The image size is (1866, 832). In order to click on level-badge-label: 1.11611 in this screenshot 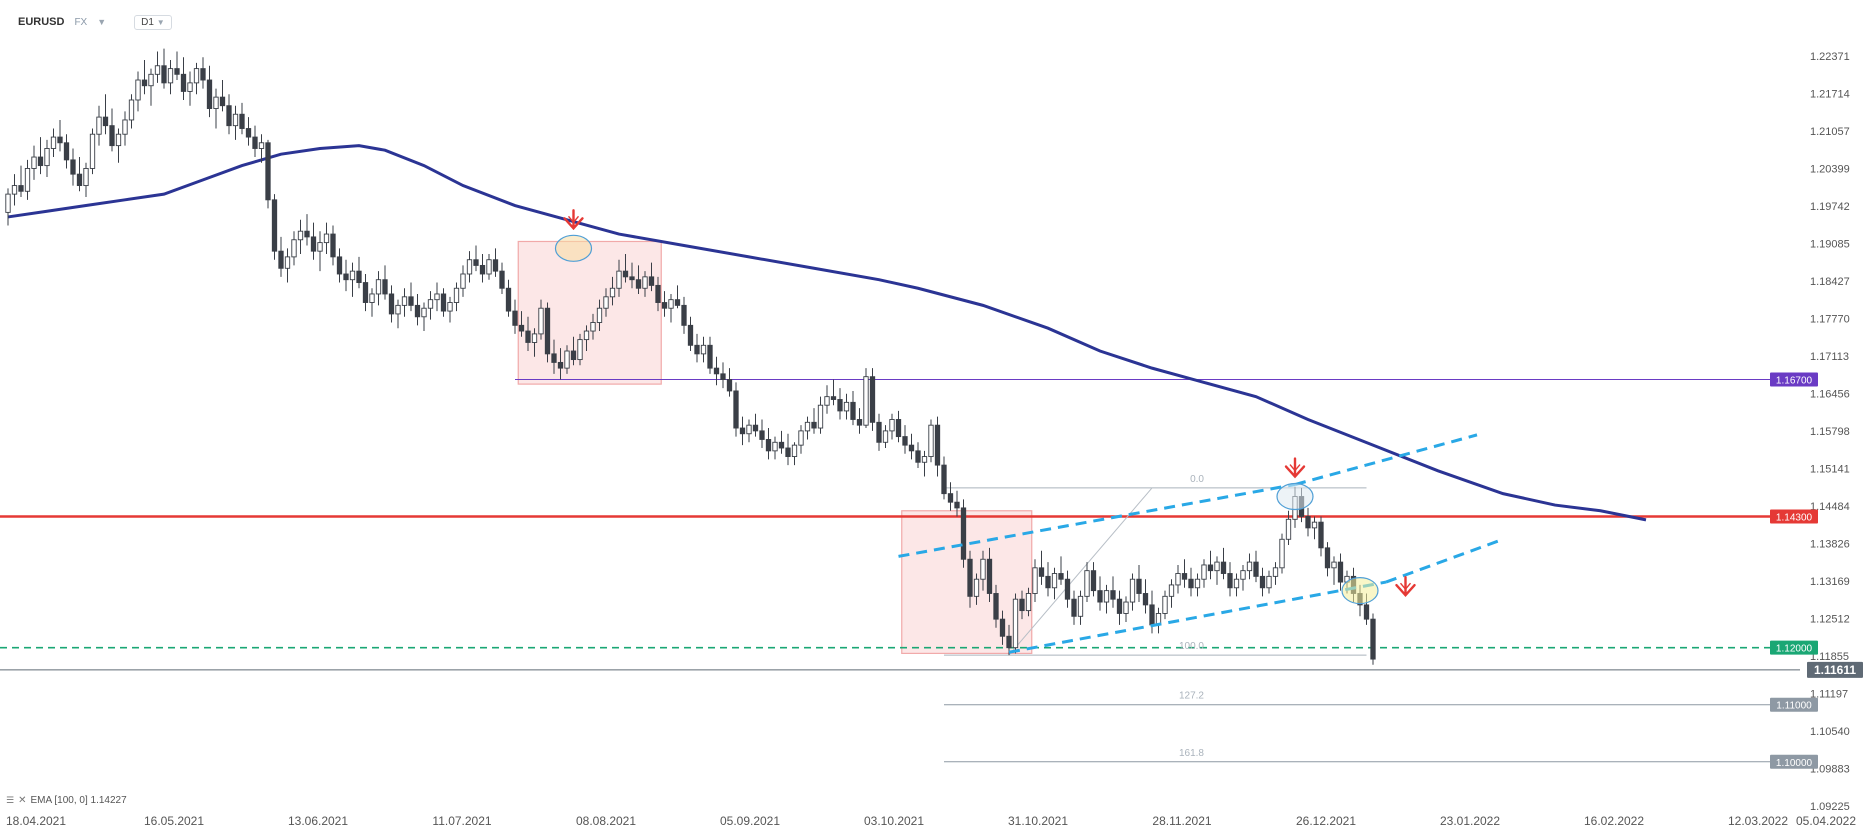, I will do `click(1835, 670)`.